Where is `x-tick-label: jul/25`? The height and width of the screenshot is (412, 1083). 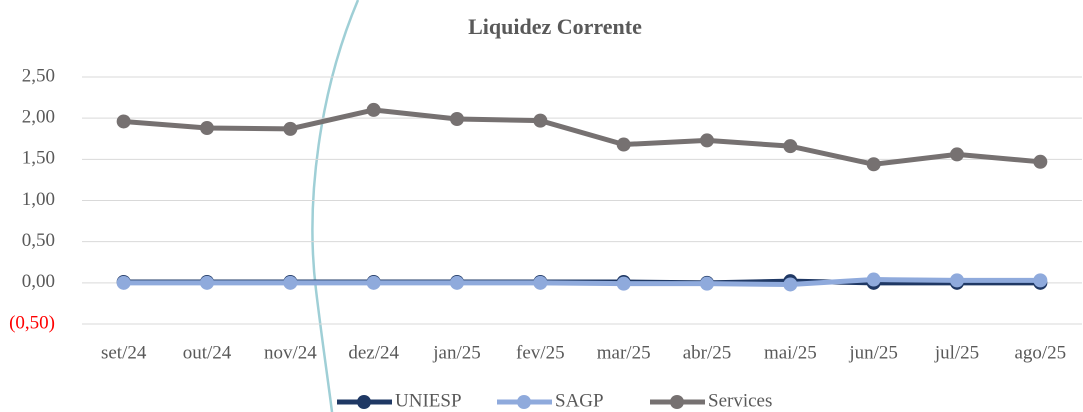
x-tick-label: jul/25 is located at coordinates (956, 352).